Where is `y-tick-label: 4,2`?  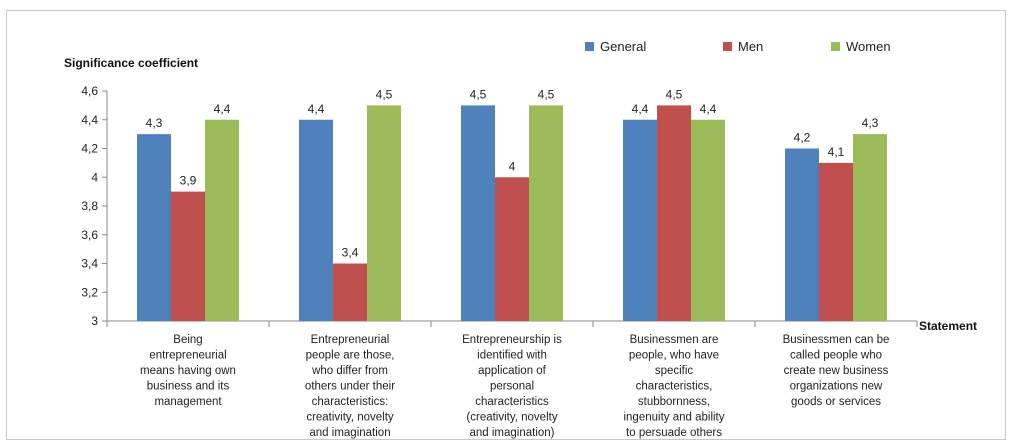 y-tick-label: 4,2 is located at coordinates (89, 149).